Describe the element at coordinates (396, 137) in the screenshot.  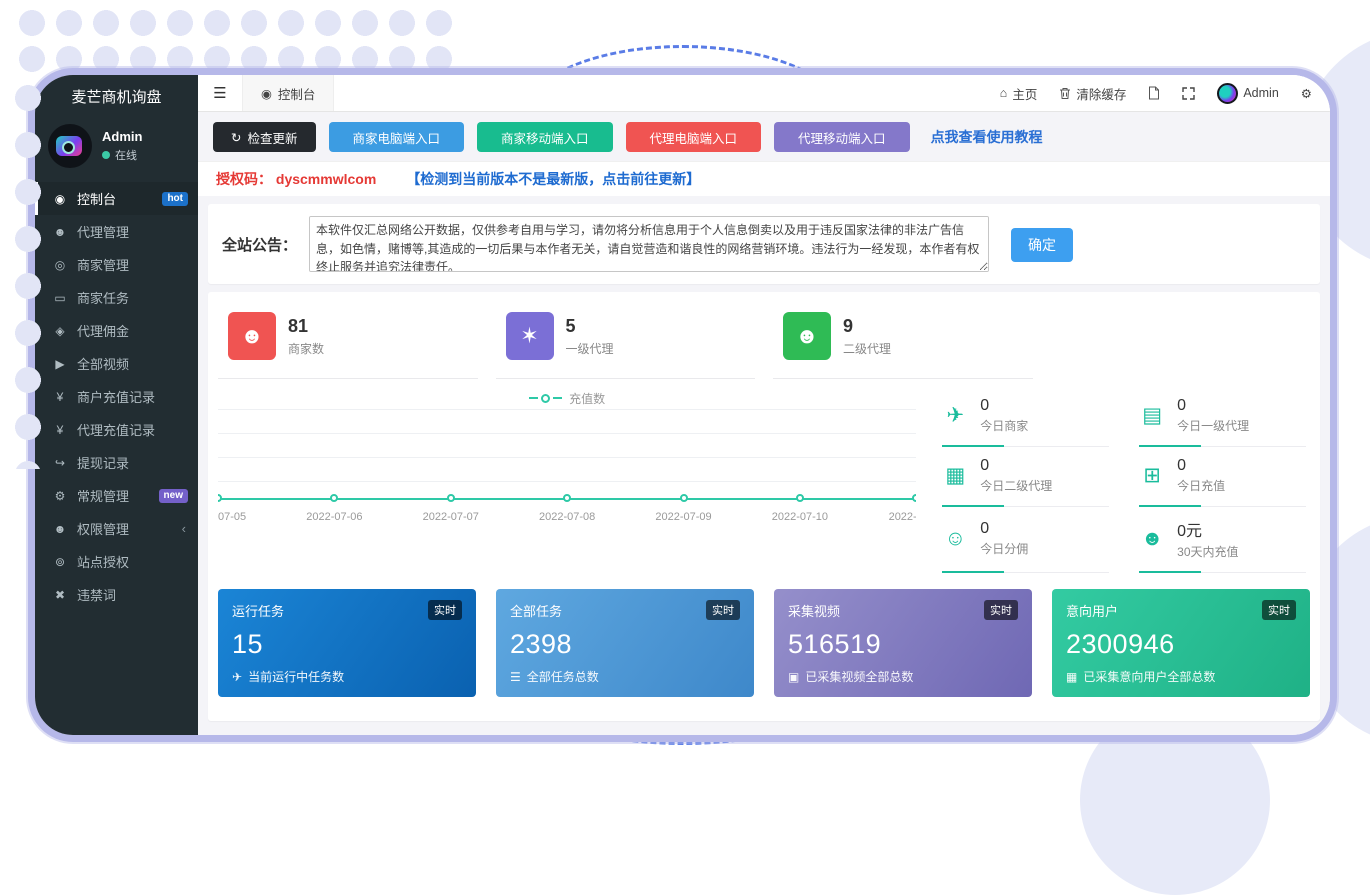
I see `merchant-pc-entry-button: 商家电脑端入口` at that location.